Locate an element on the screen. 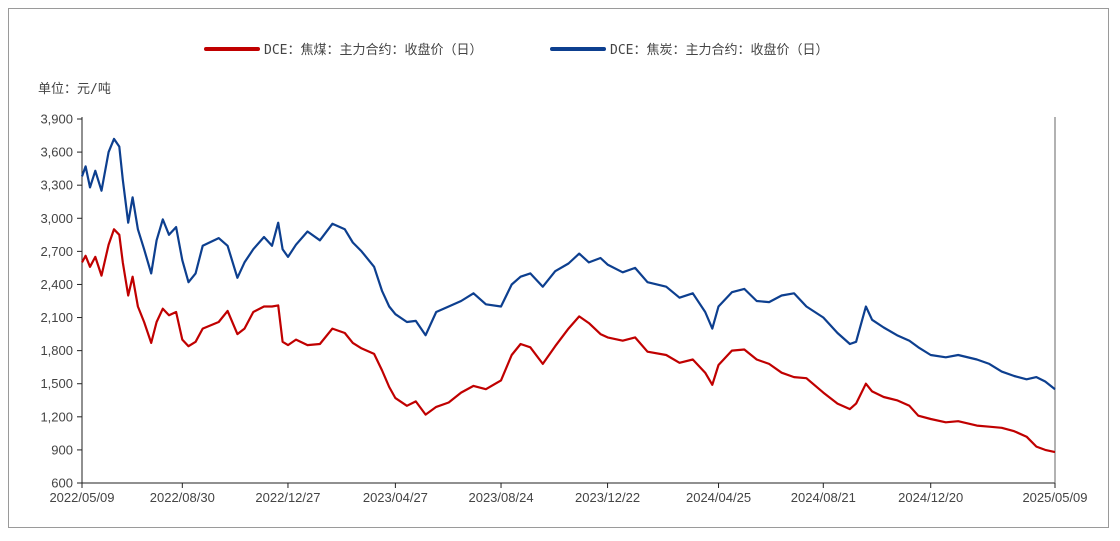 The image size is (1120, 541). x-tick-label: 2022/05/09 is located at coordinates (81, 497).